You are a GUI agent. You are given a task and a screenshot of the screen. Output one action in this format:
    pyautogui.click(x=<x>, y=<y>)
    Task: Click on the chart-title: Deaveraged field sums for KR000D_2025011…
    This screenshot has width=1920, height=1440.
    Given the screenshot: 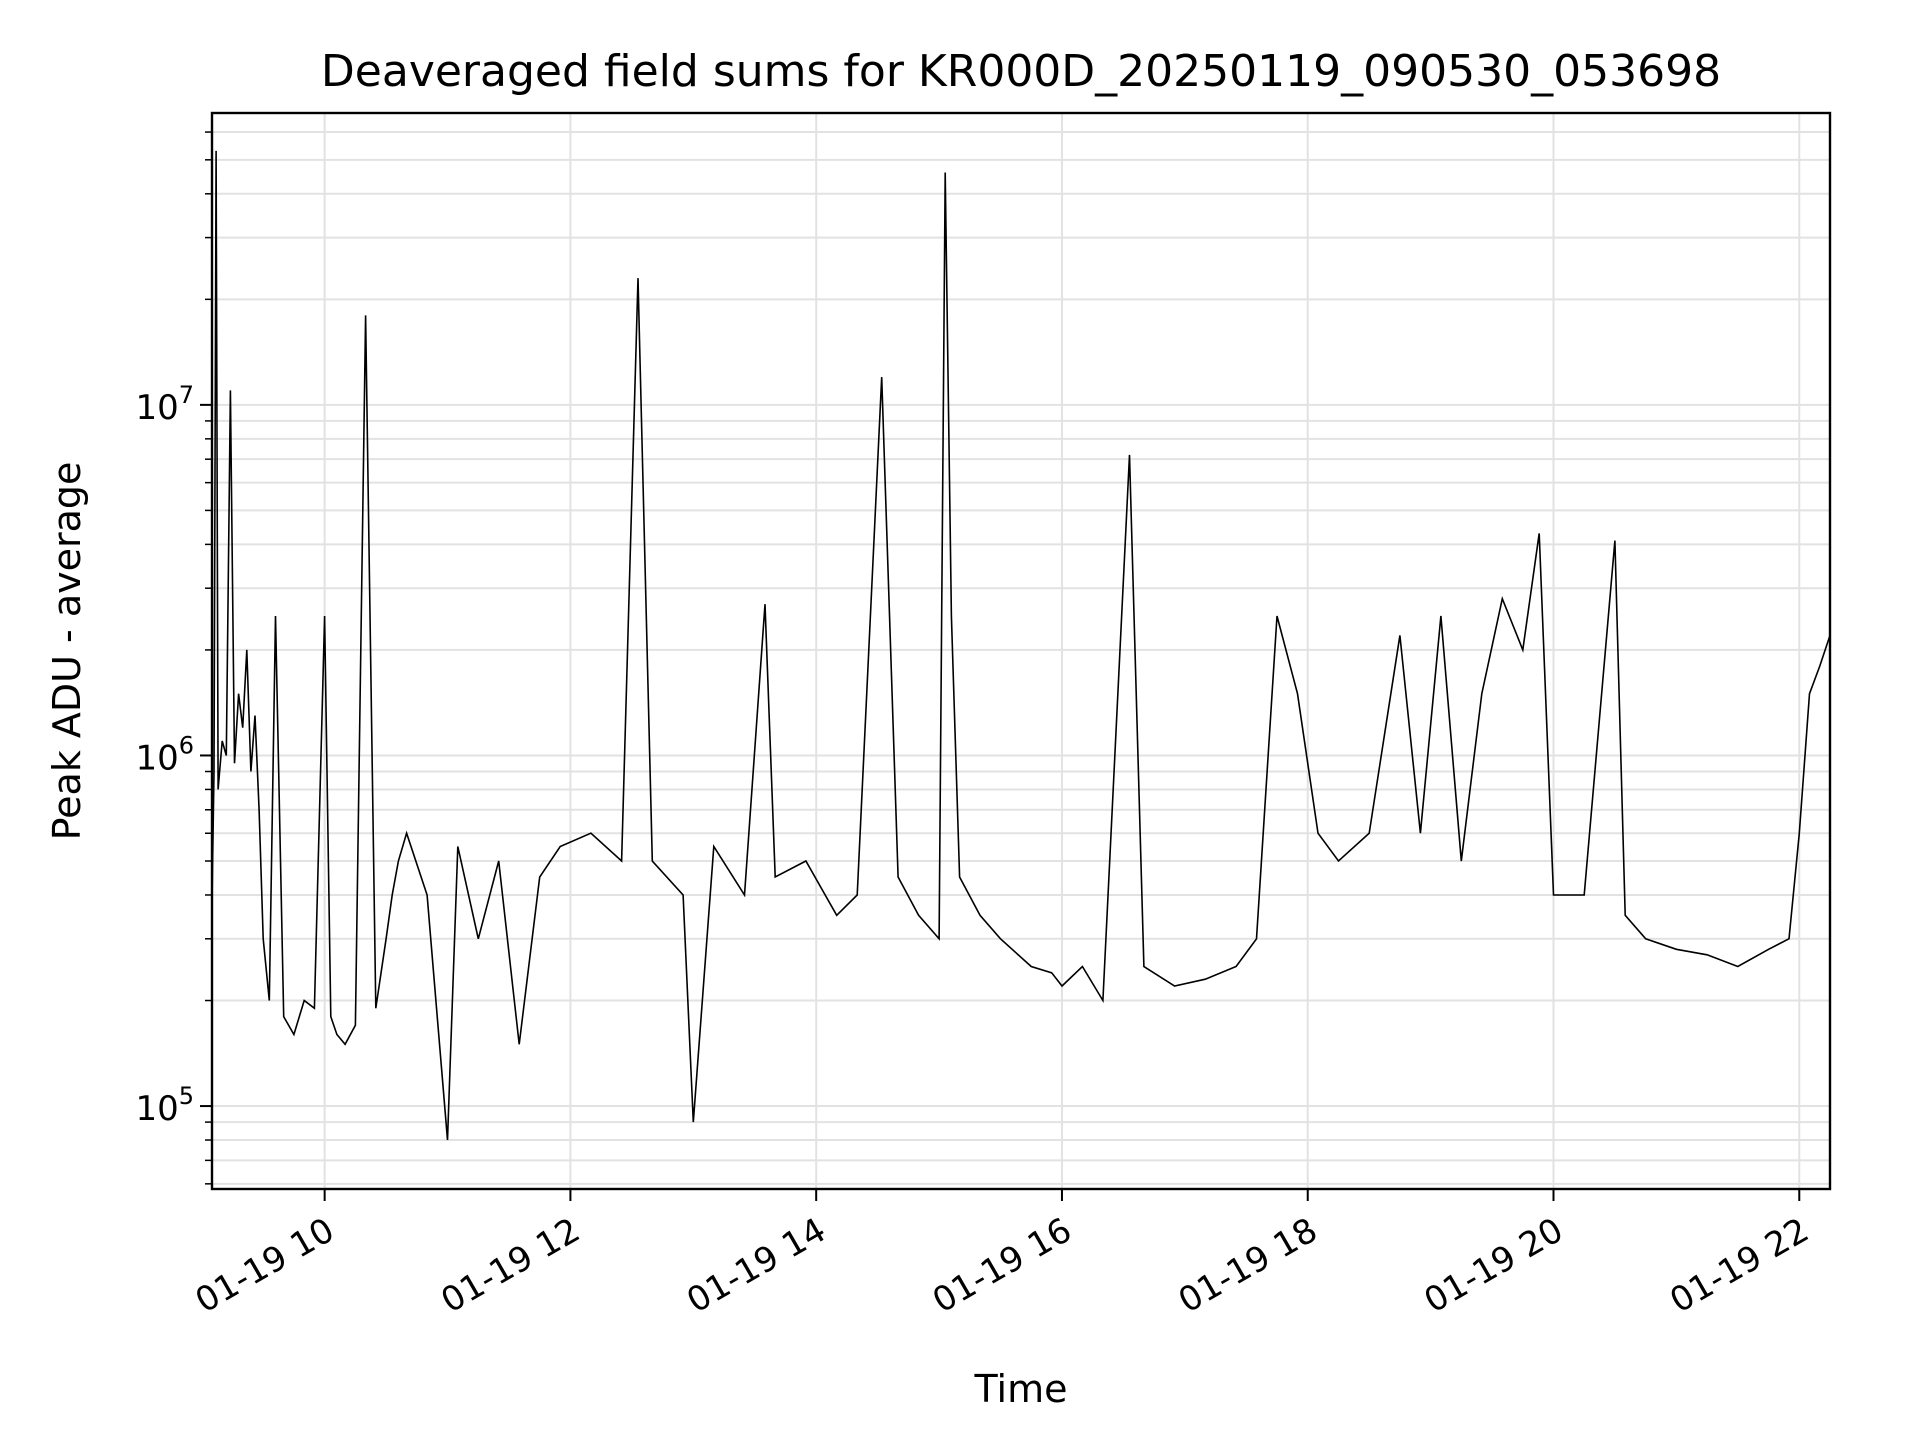 What is the action you would take?
    pyautogui.click(x=1021, y=71)
    